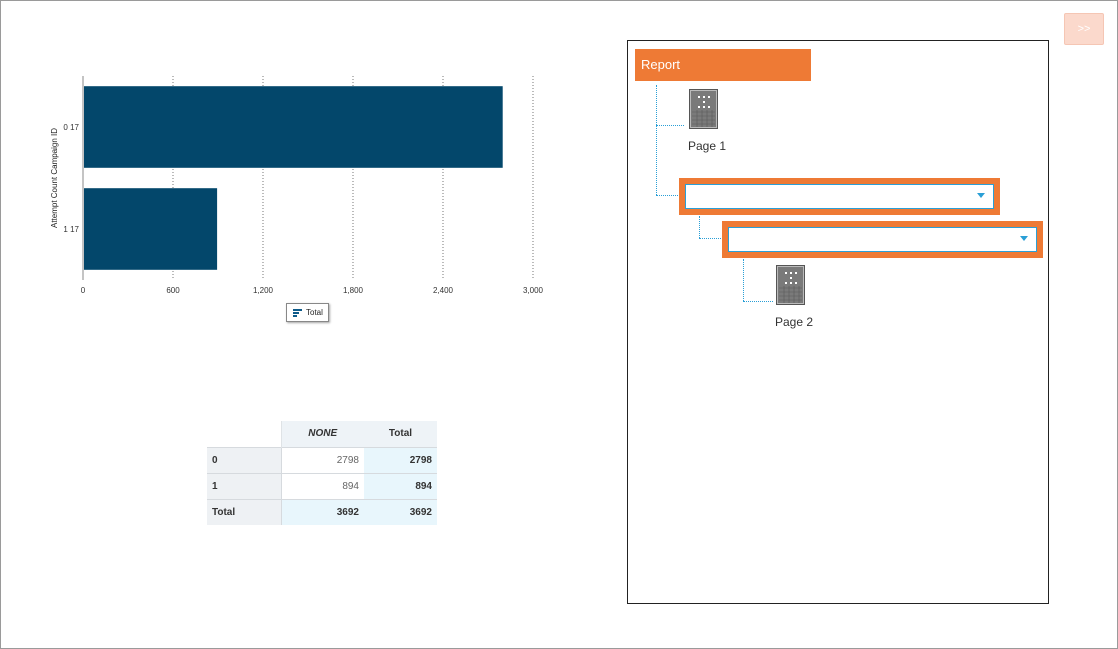  I want to click on x-tick-label: 0, so click(83, 290).